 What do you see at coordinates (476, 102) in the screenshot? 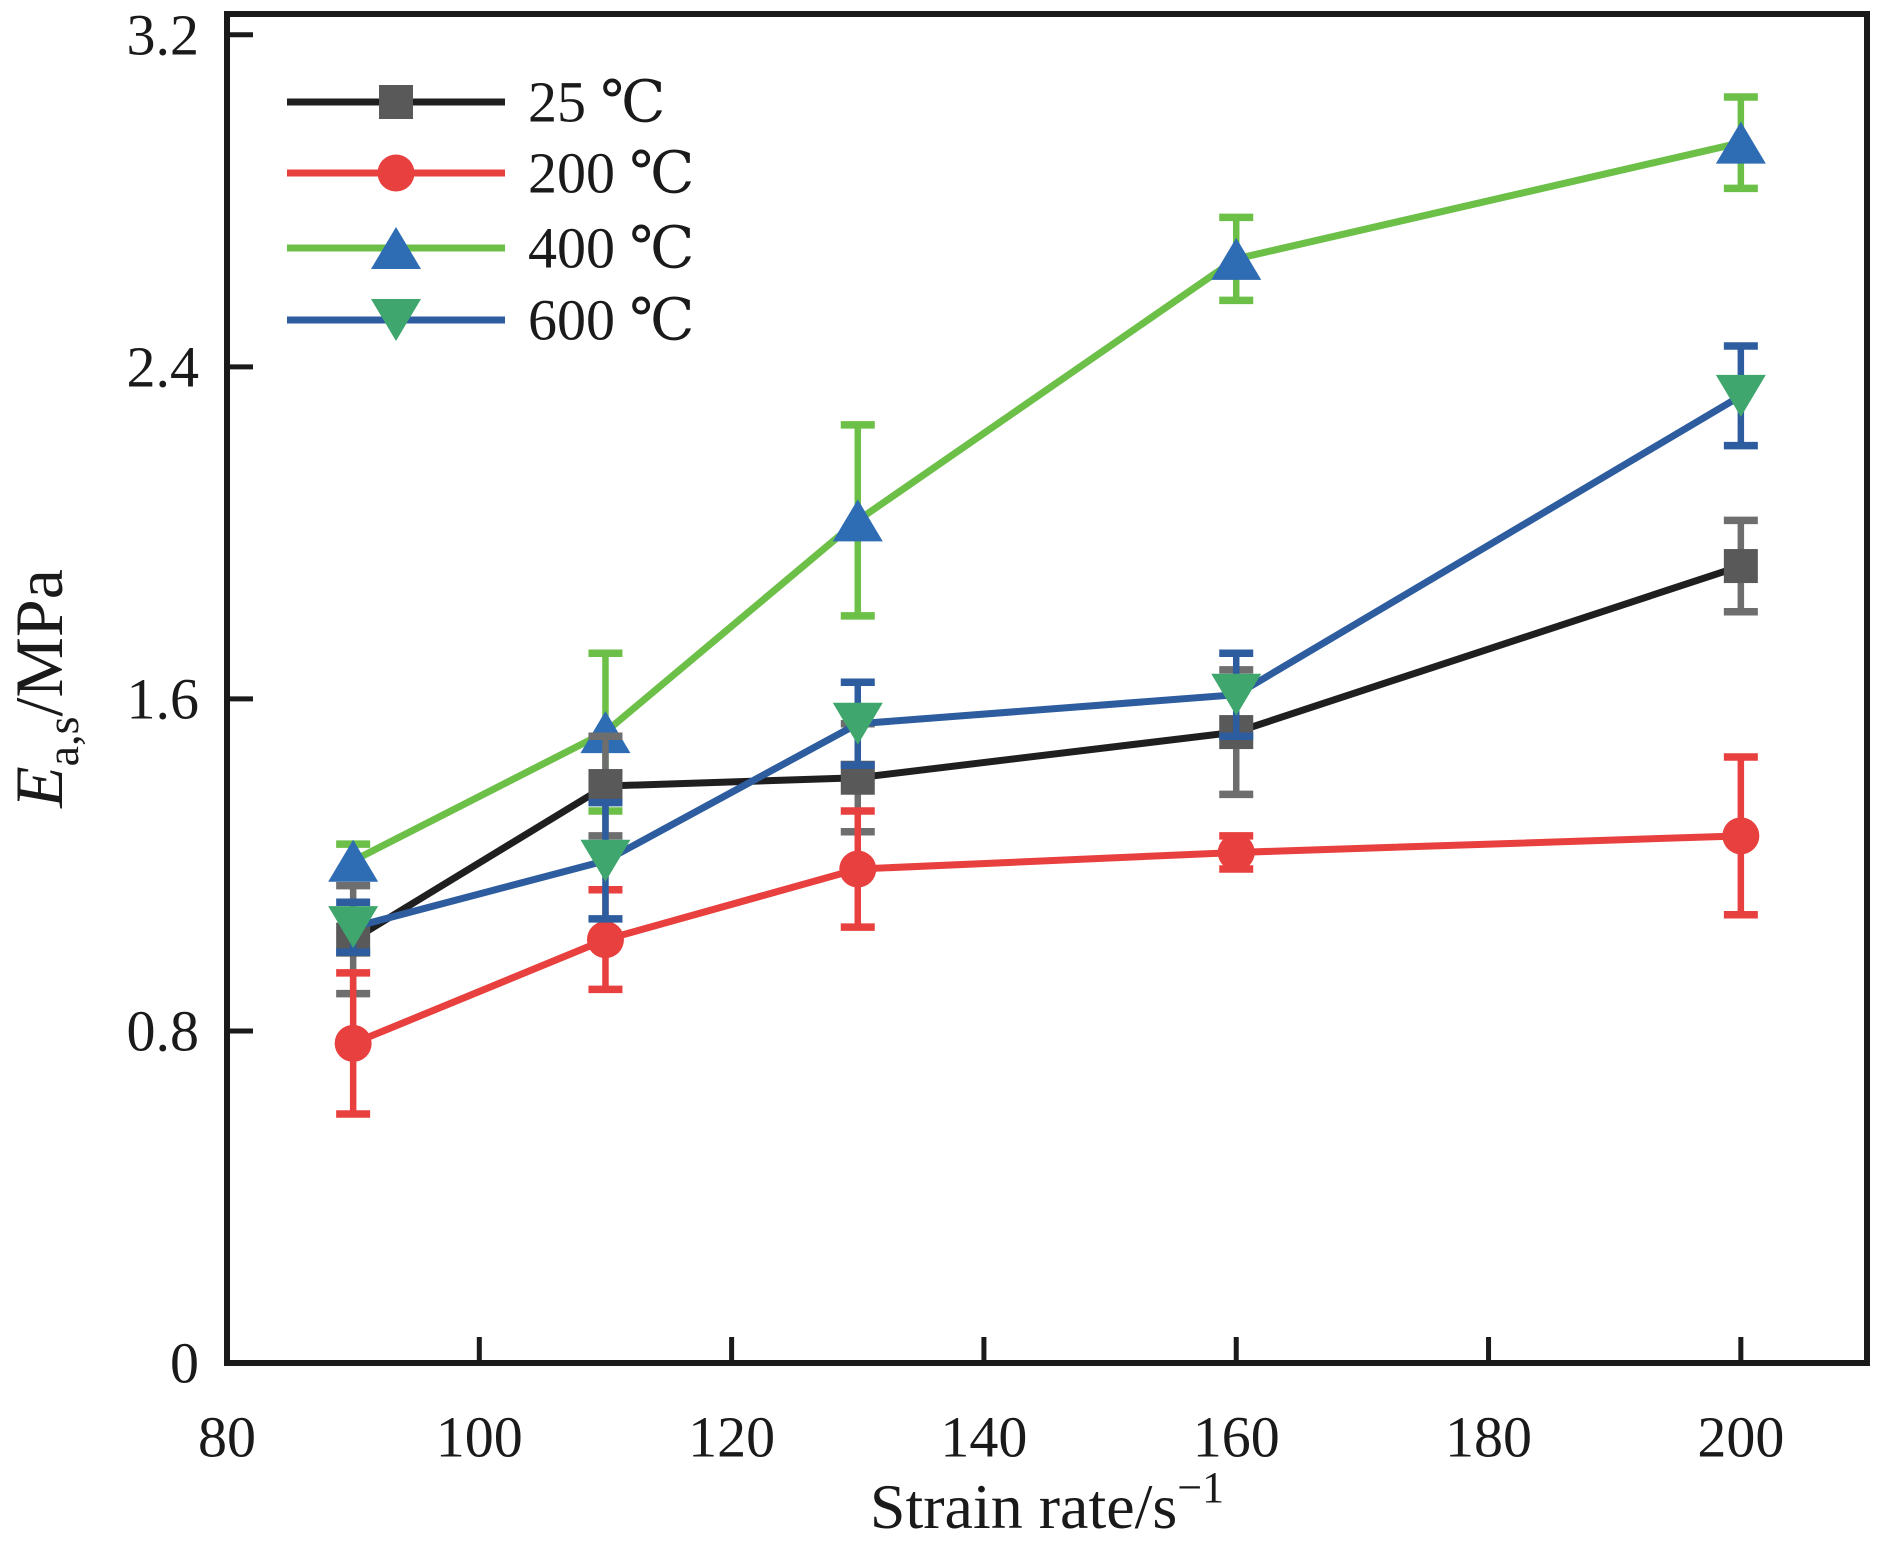
I see `legend-entry-25: 25 ℃` at bounding box center [476, 102].